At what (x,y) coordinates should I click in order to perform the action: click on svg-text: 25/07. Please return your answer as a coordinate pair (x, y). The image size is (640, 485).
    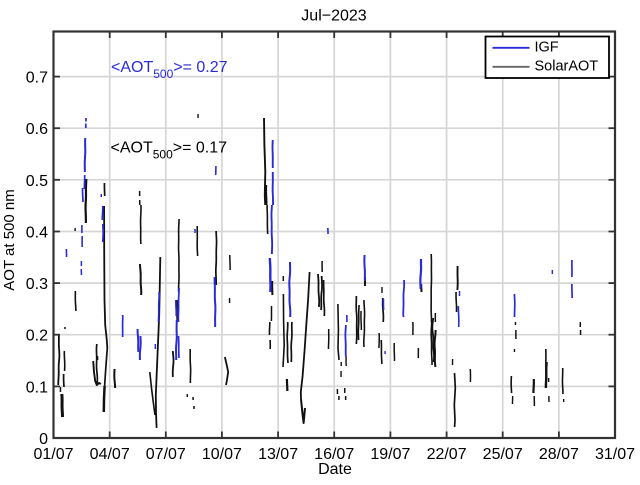
    Looking at the image, I should click on (503, 454).